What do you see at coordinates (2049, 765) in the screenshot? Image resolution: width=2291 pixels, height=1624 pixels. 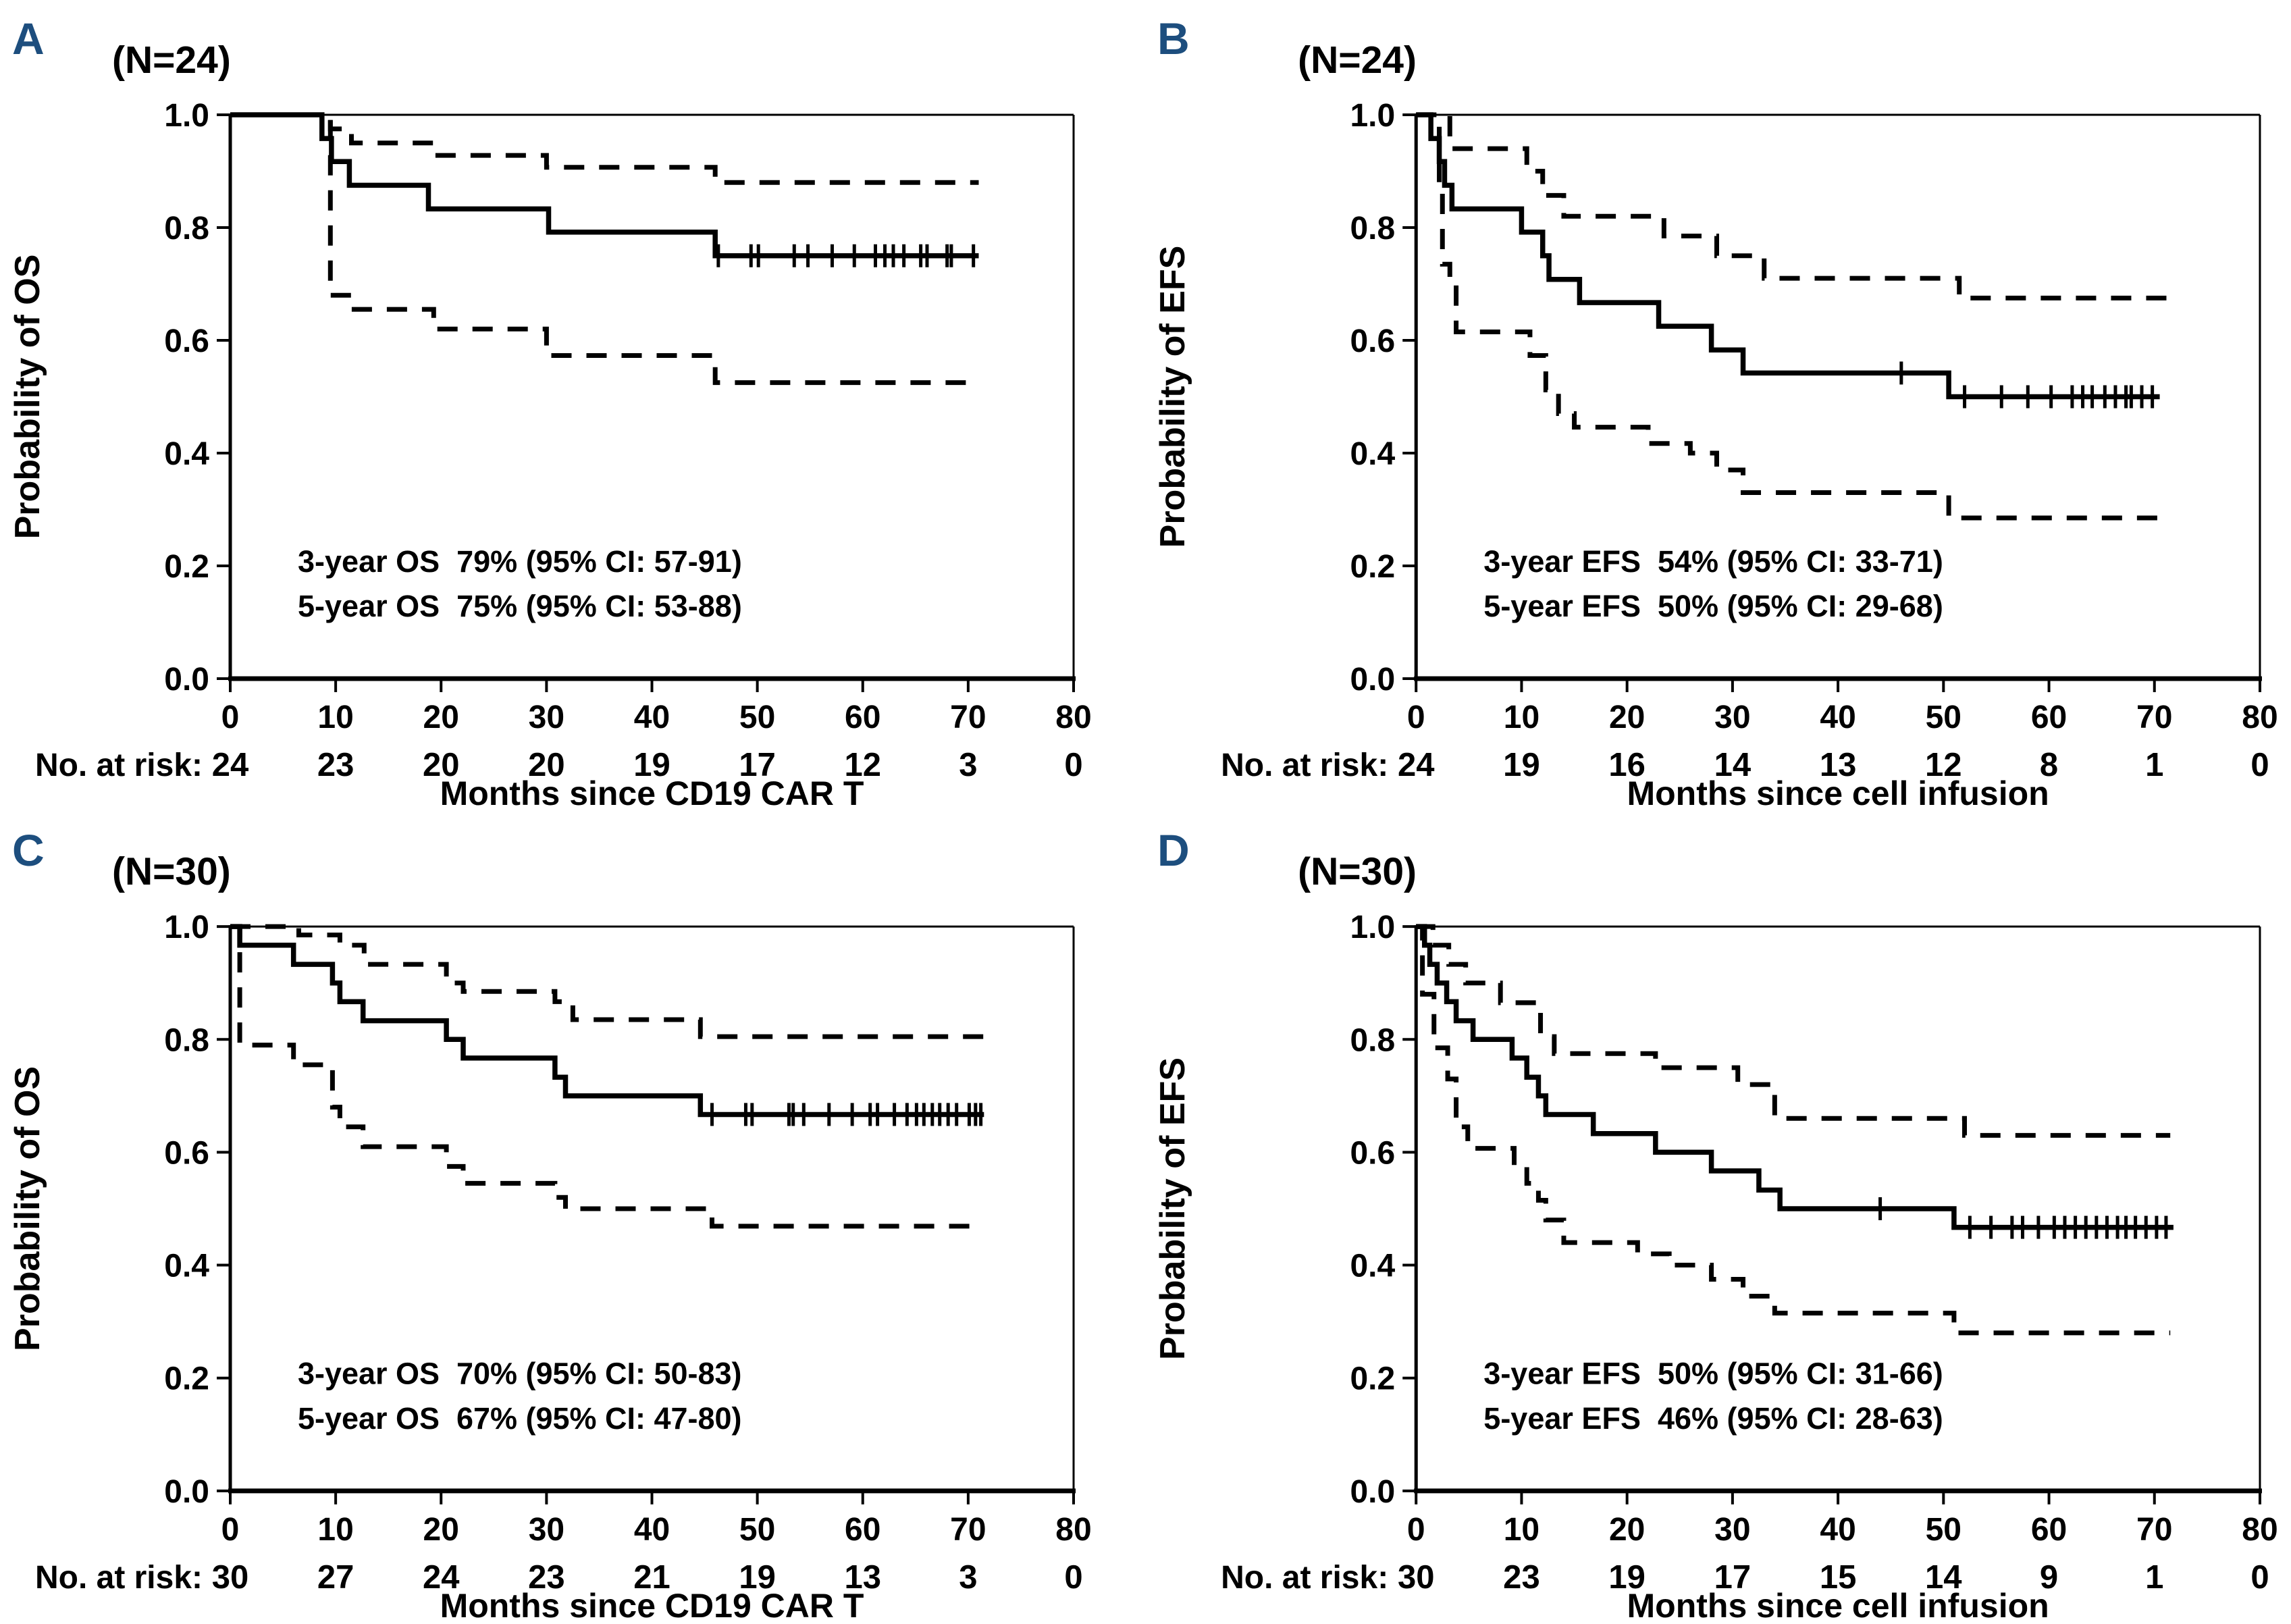 I see `risk-count: 8` at bounding box center [2049, 765].